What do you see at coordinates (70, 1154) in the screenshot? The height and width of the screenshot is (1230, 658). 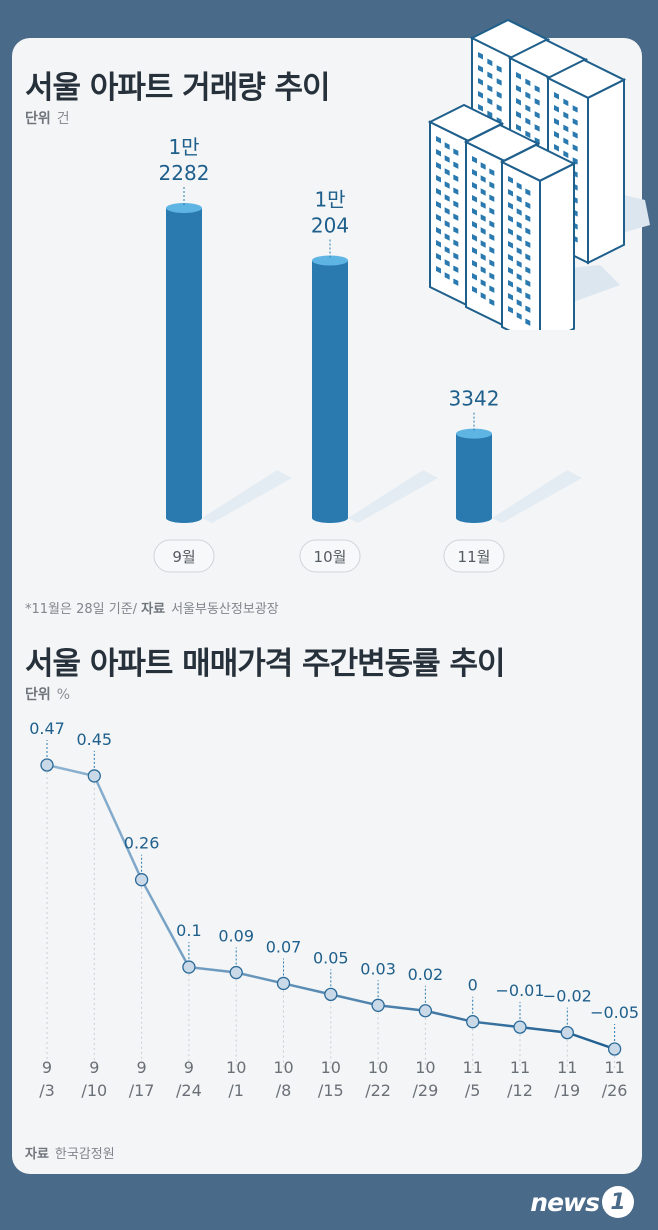 I see `chart2-source: 자료 한국감정원` at bounding box center [70, 1154].